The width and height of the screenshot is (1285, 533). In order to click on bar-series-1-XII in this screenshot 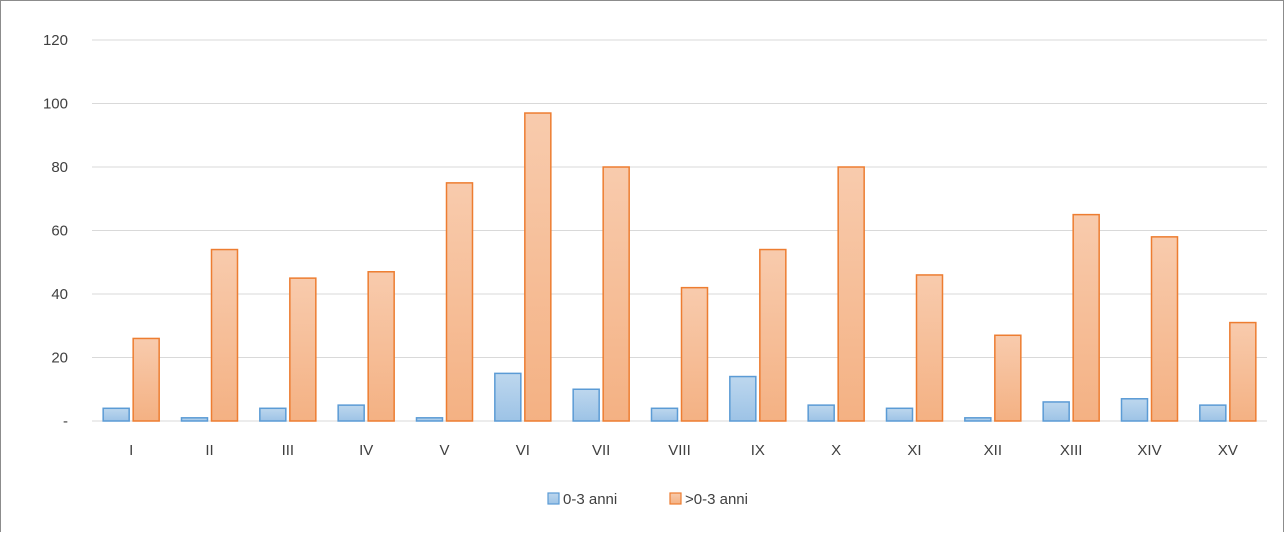, I will do `click(978, 419)`.